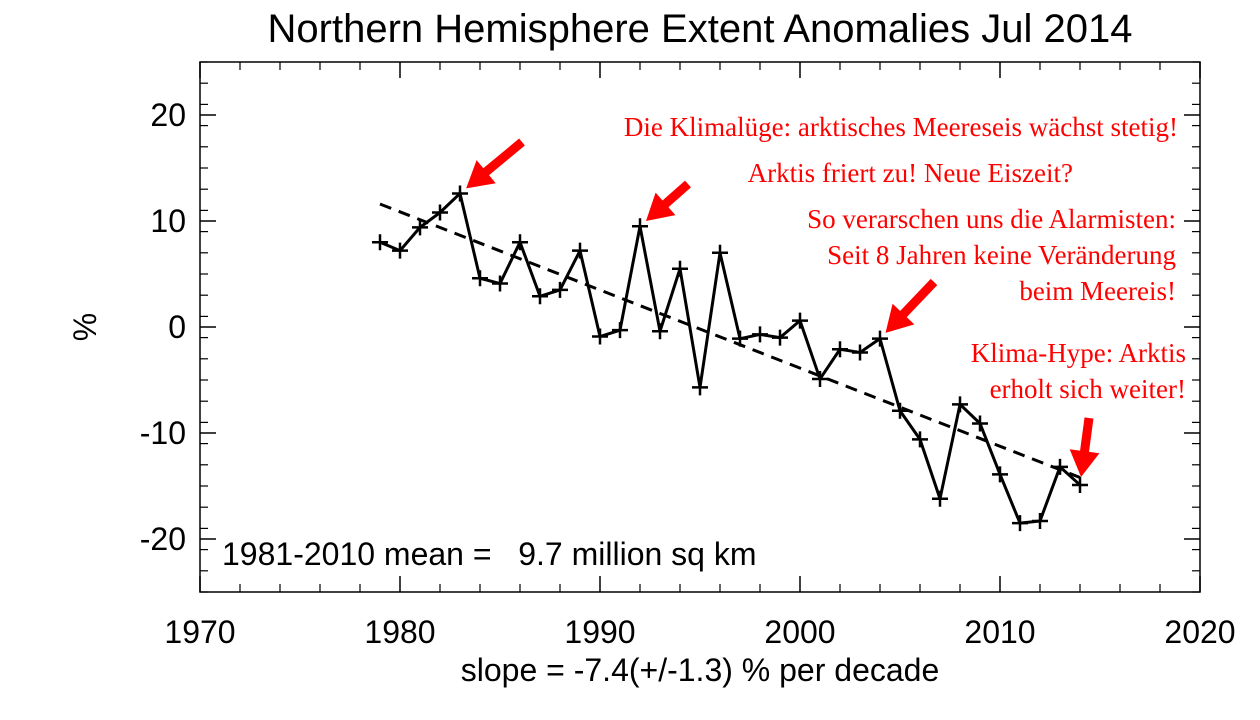 The image size is (1260, 720). What do you see at coordinates (163, 433) in the screenshot?
I see `y-tick-label: -10` at bounding box center [163, 433].